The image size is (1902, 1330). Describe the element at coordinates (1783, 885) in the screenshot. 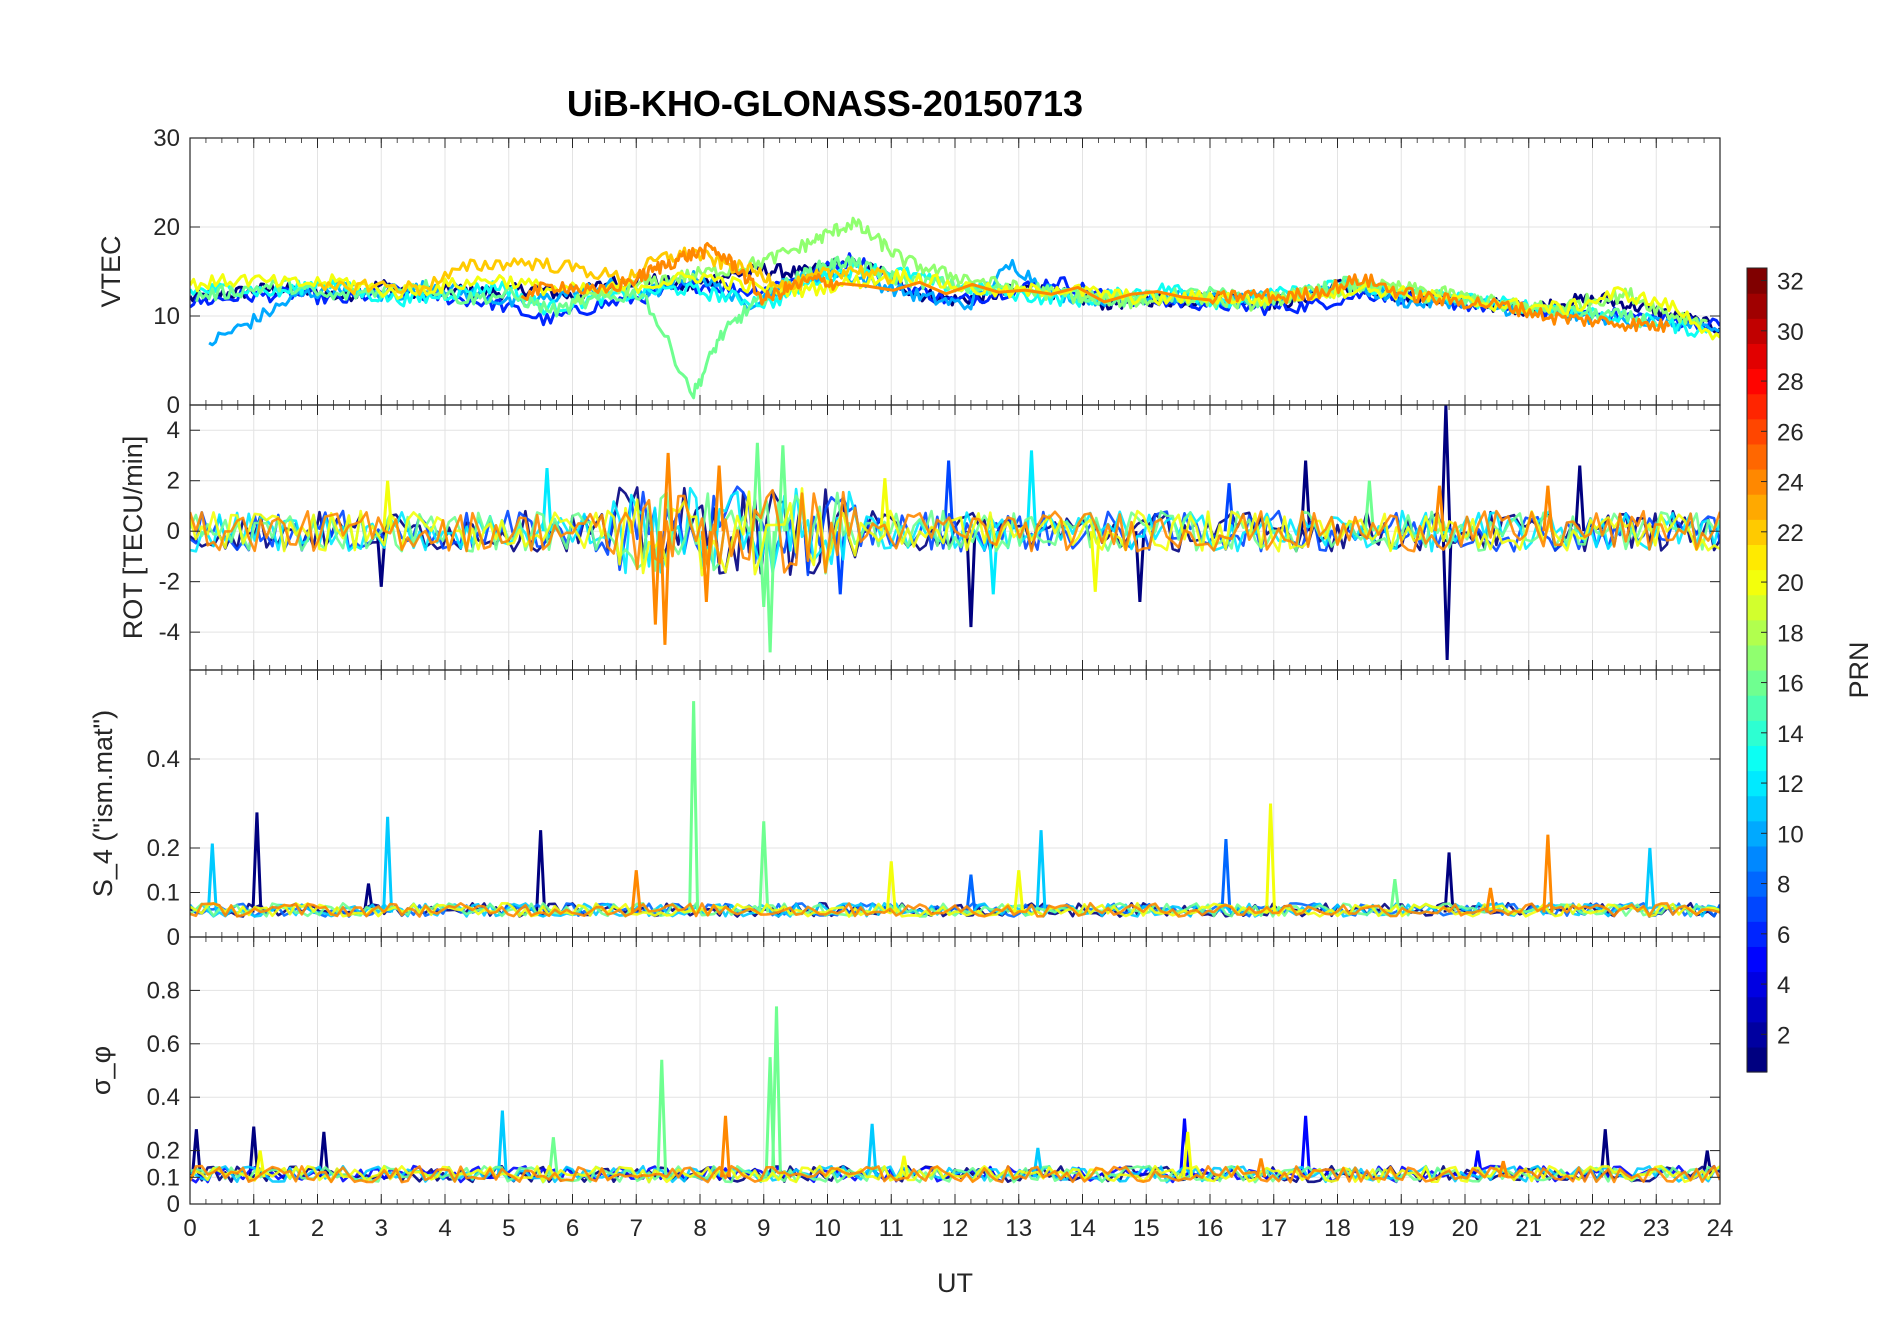

I see `colorbar-tick-label: 8` at that location.